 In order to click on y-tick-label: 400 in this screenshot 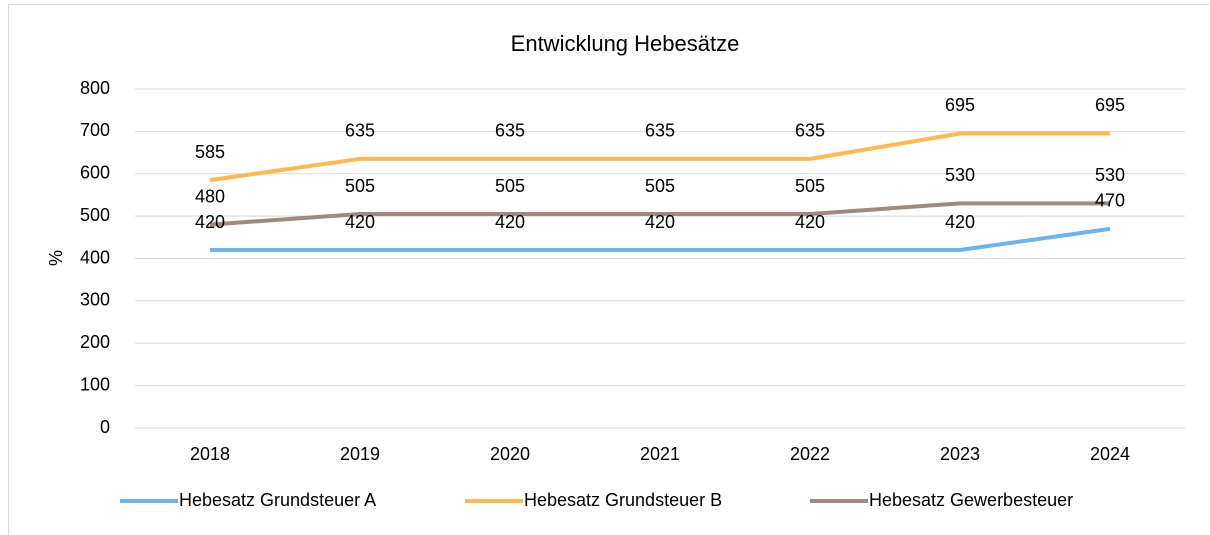, I will do `click(95, 257)`.